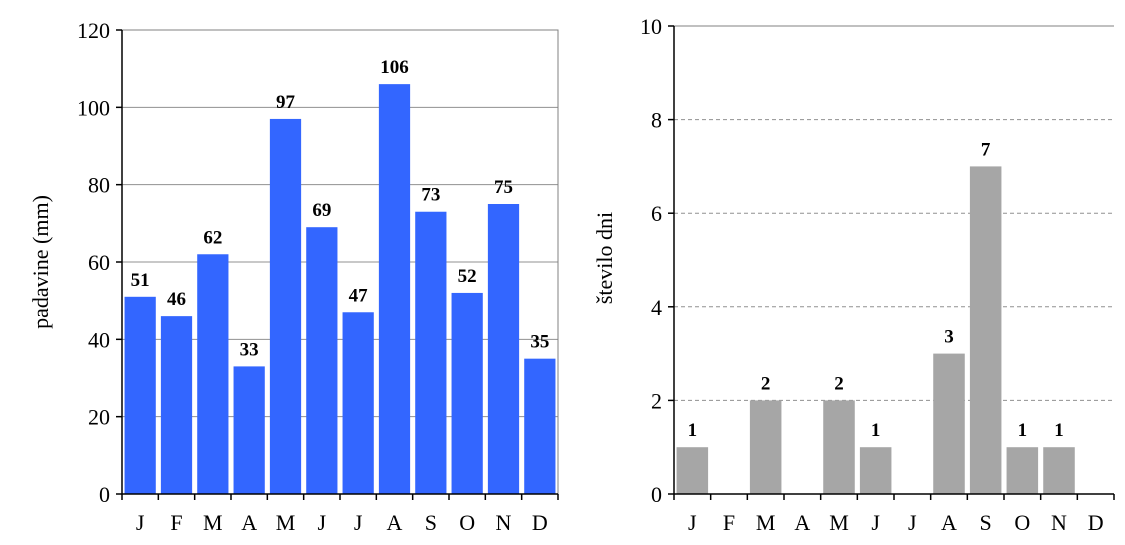  Describe the element at coordinates (986, 149) in the screenshot. I see `data-label: 7` at that location.